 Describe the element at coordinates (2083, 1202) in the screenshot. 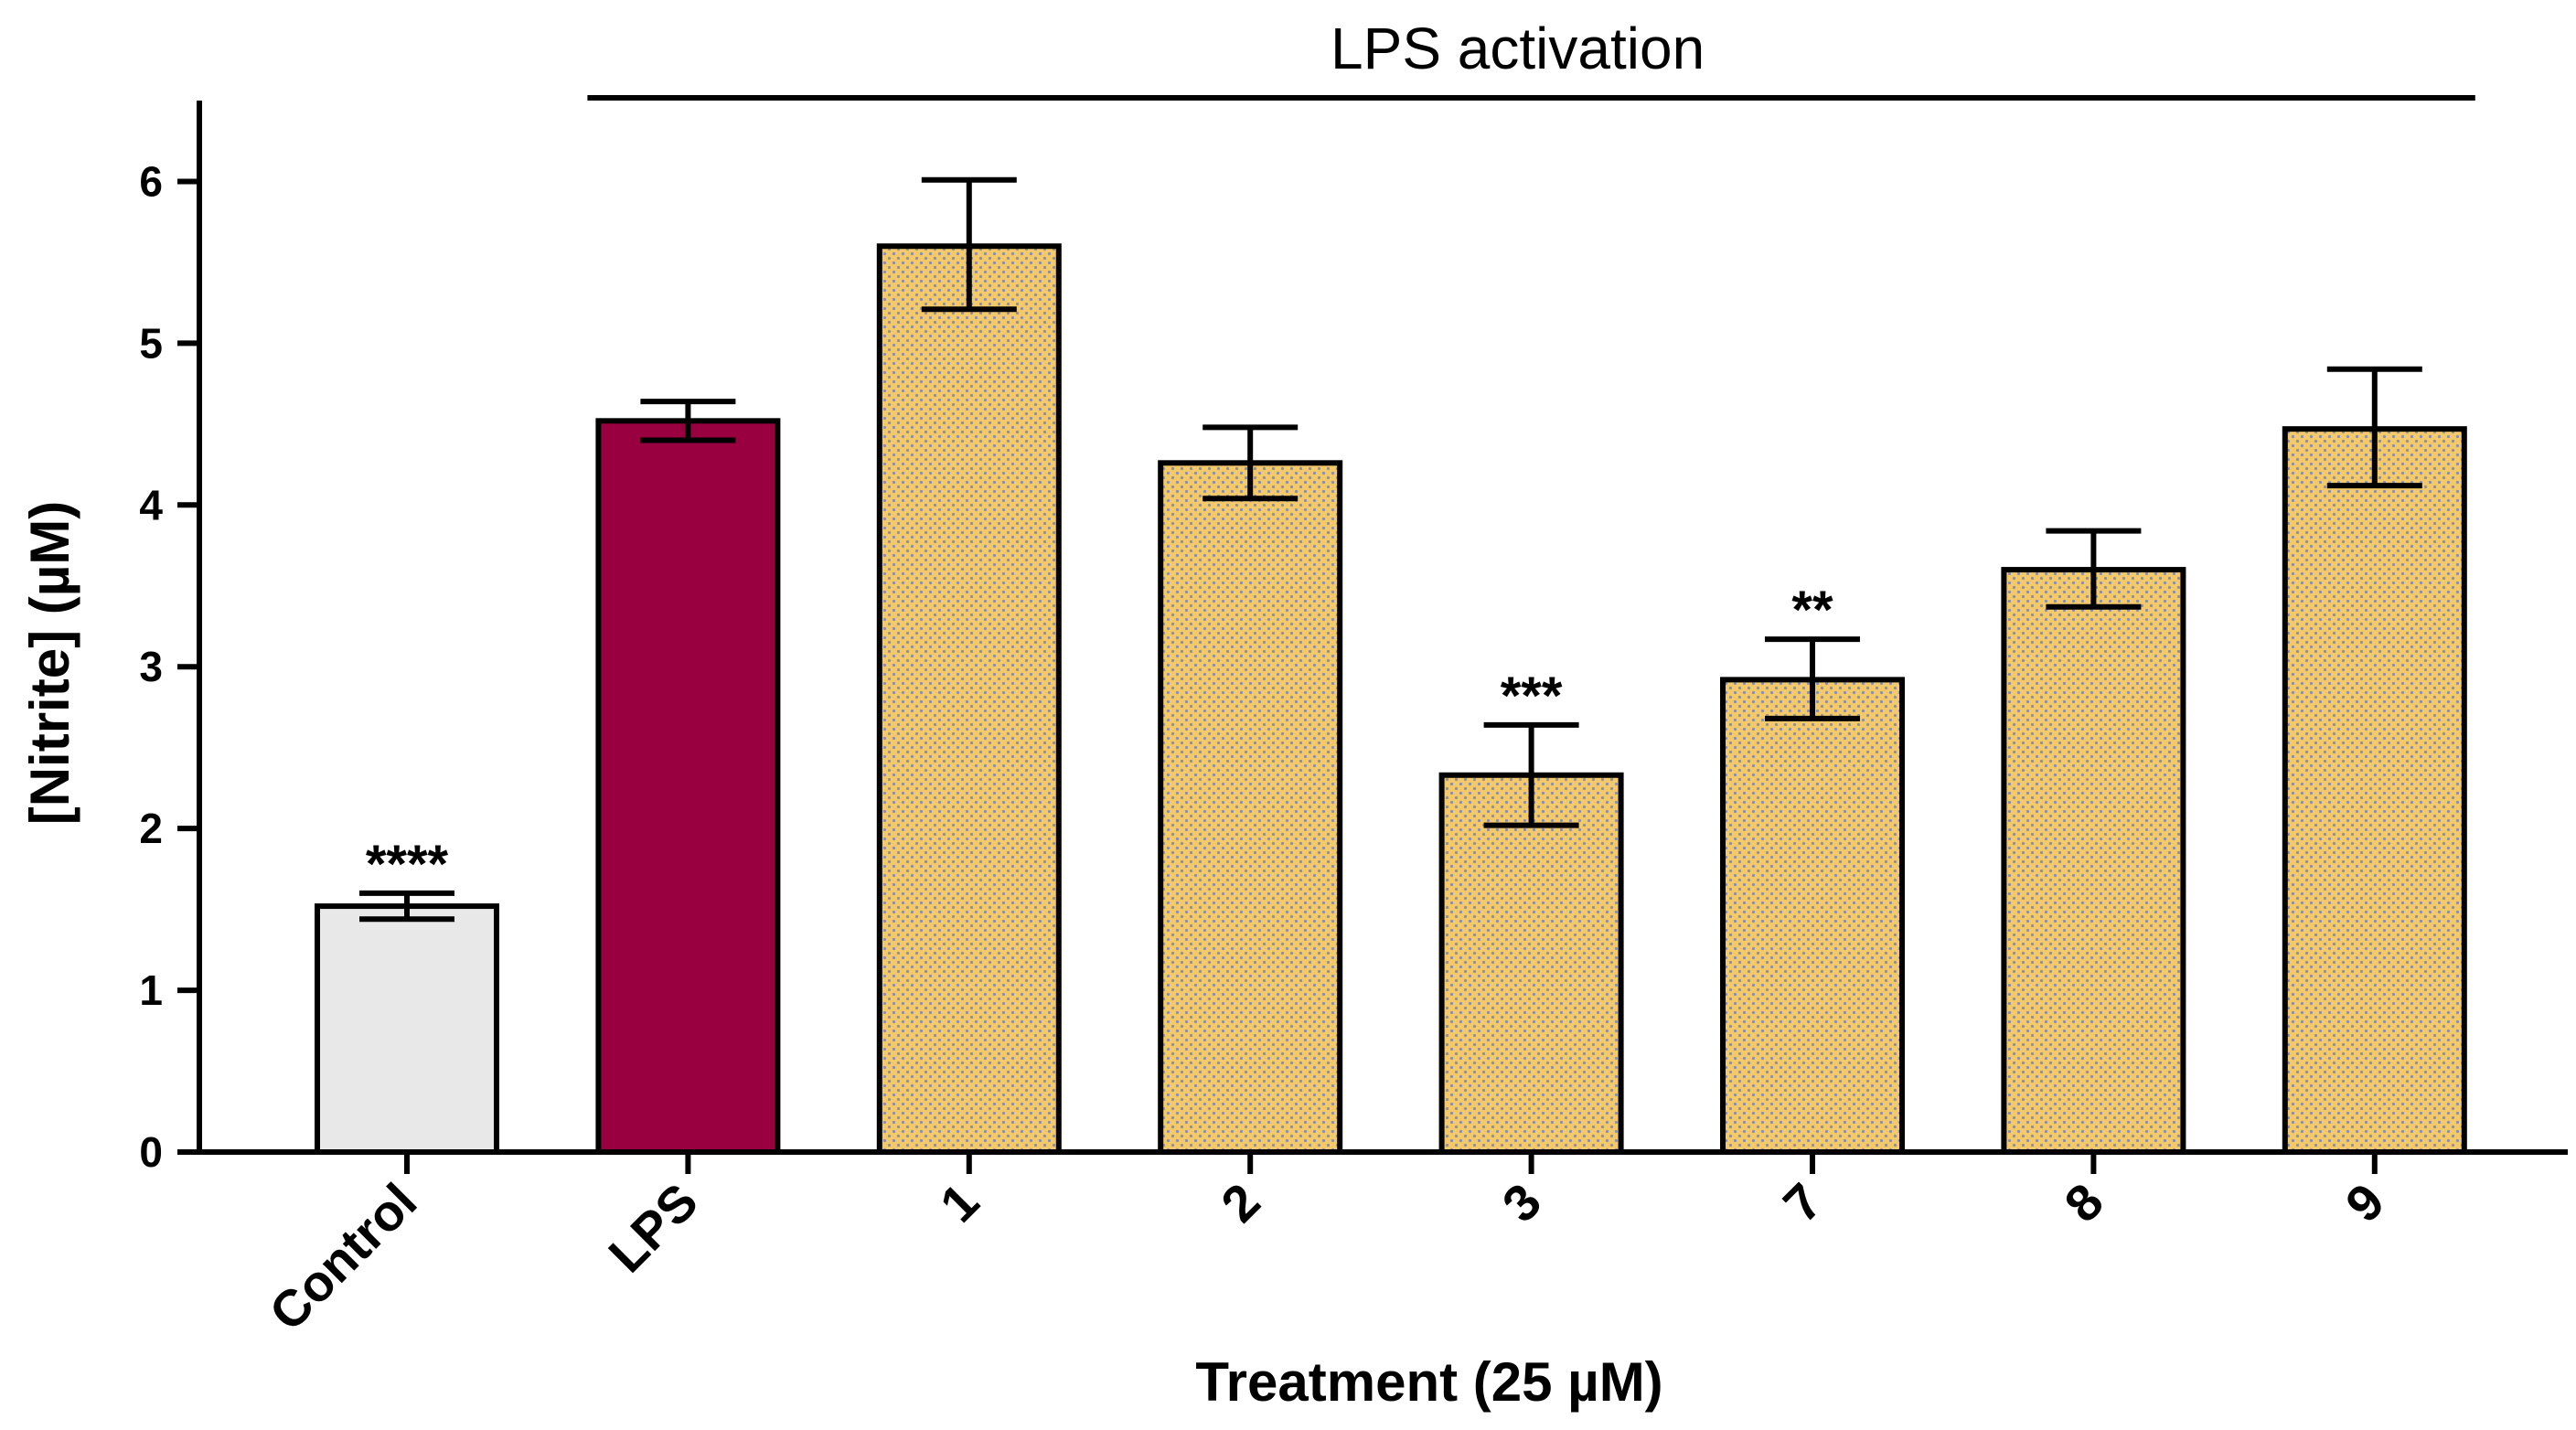

I see `x-tick-label: 8` at that location.